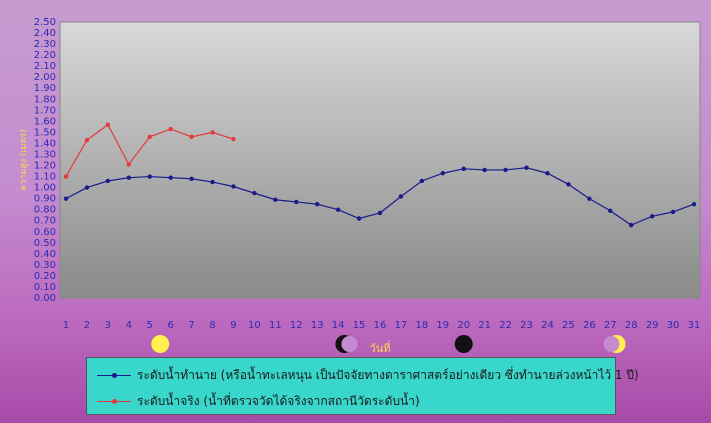  I want to click on x-tick-label: 29, so click(652, 325).